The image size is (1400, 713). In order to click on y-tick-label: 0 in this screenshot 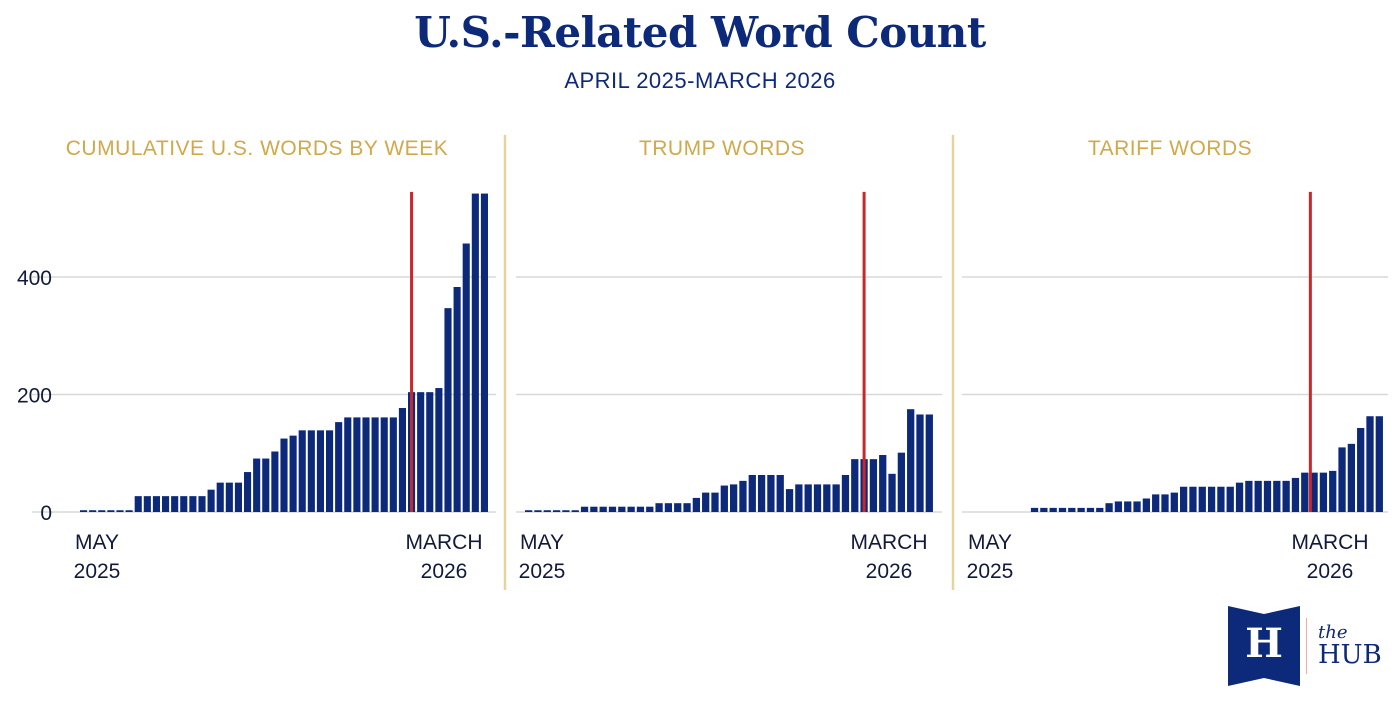, I will do `click(46, 513)`.